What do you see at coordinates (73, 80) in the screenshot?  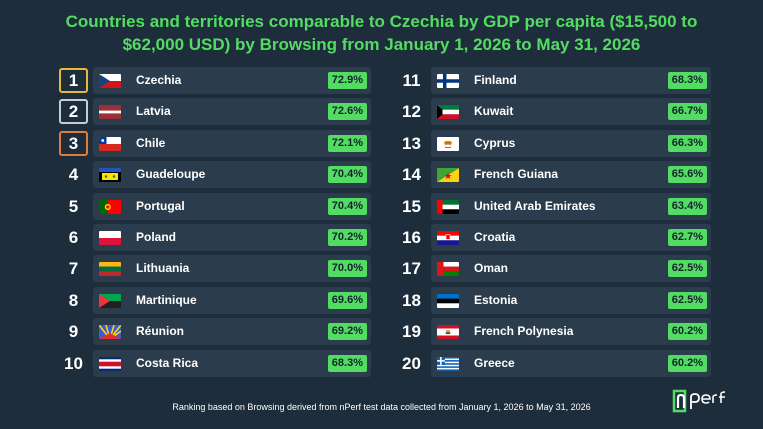 I see `rank-number: 1` at bounding box center [73, 80].